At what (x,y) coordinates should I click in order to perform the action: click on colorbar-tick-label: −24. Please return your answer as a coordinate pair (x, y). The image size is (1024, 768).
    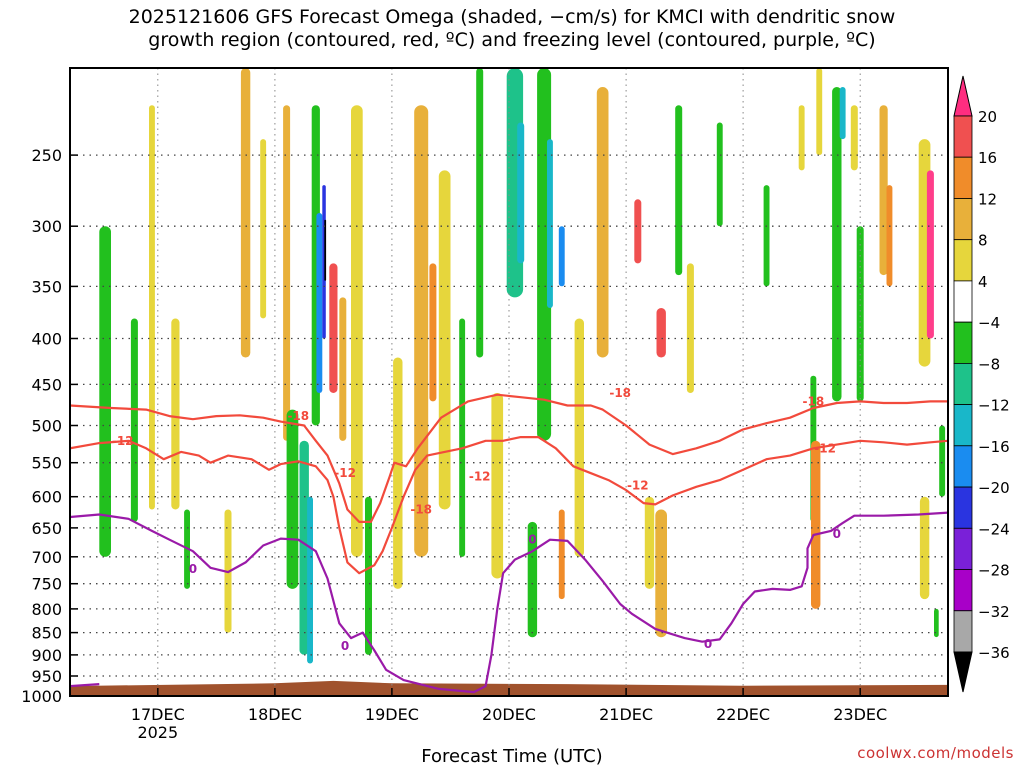
    Looking at the image, I should click on (994, 529).